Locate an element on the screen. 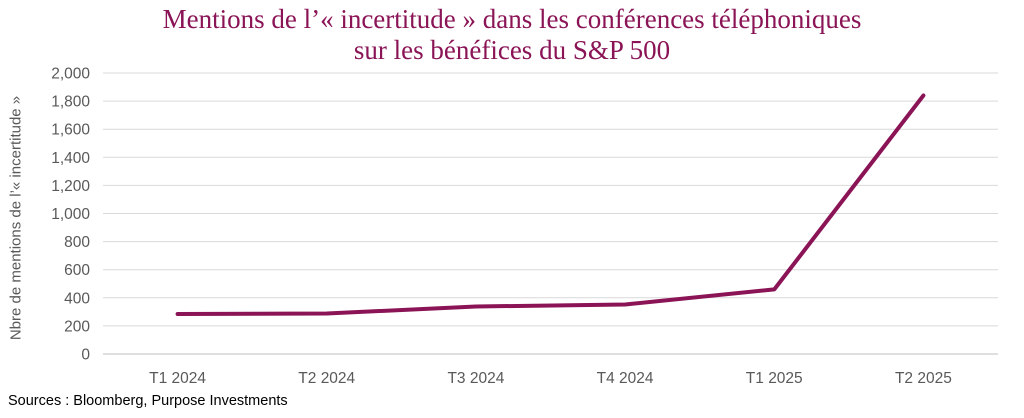 The width and height of the screenshot is (1024, 418). y-tick-label: 1,800 is located at coordinates (70, 102).